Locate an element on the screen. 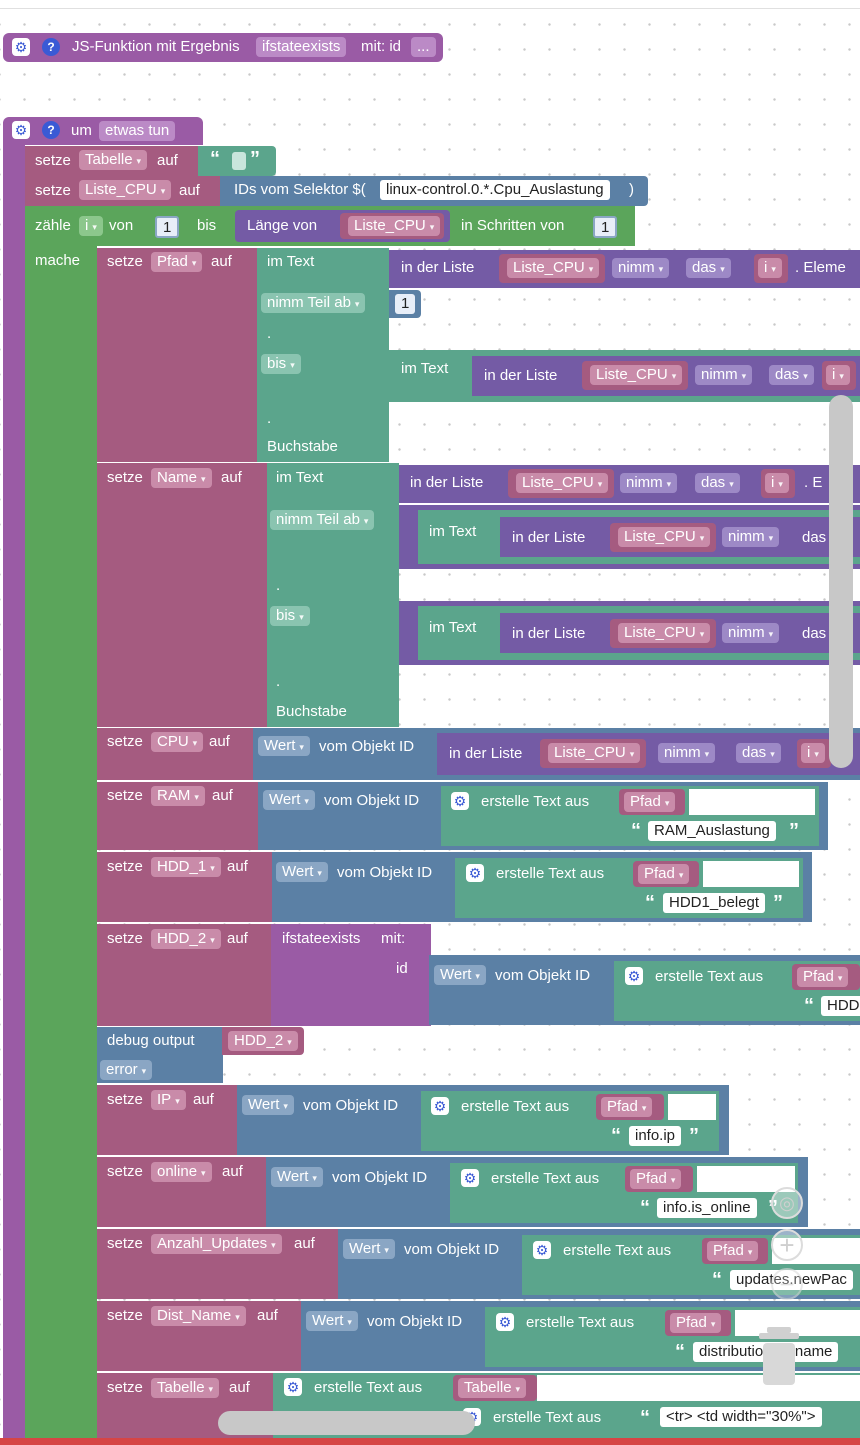  substring-block is located at coordinates (333, 595).